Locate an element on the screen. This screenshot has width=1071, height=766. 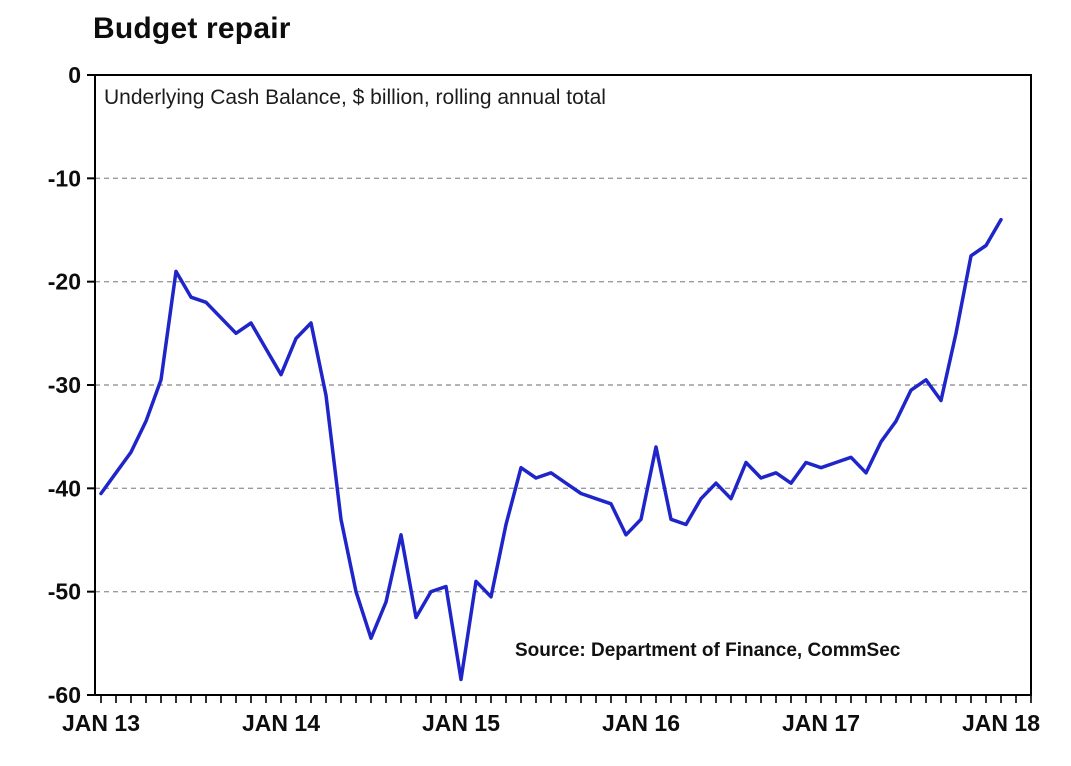
x-axis-label: JAN 18 is located at coordinates (1001, 723).